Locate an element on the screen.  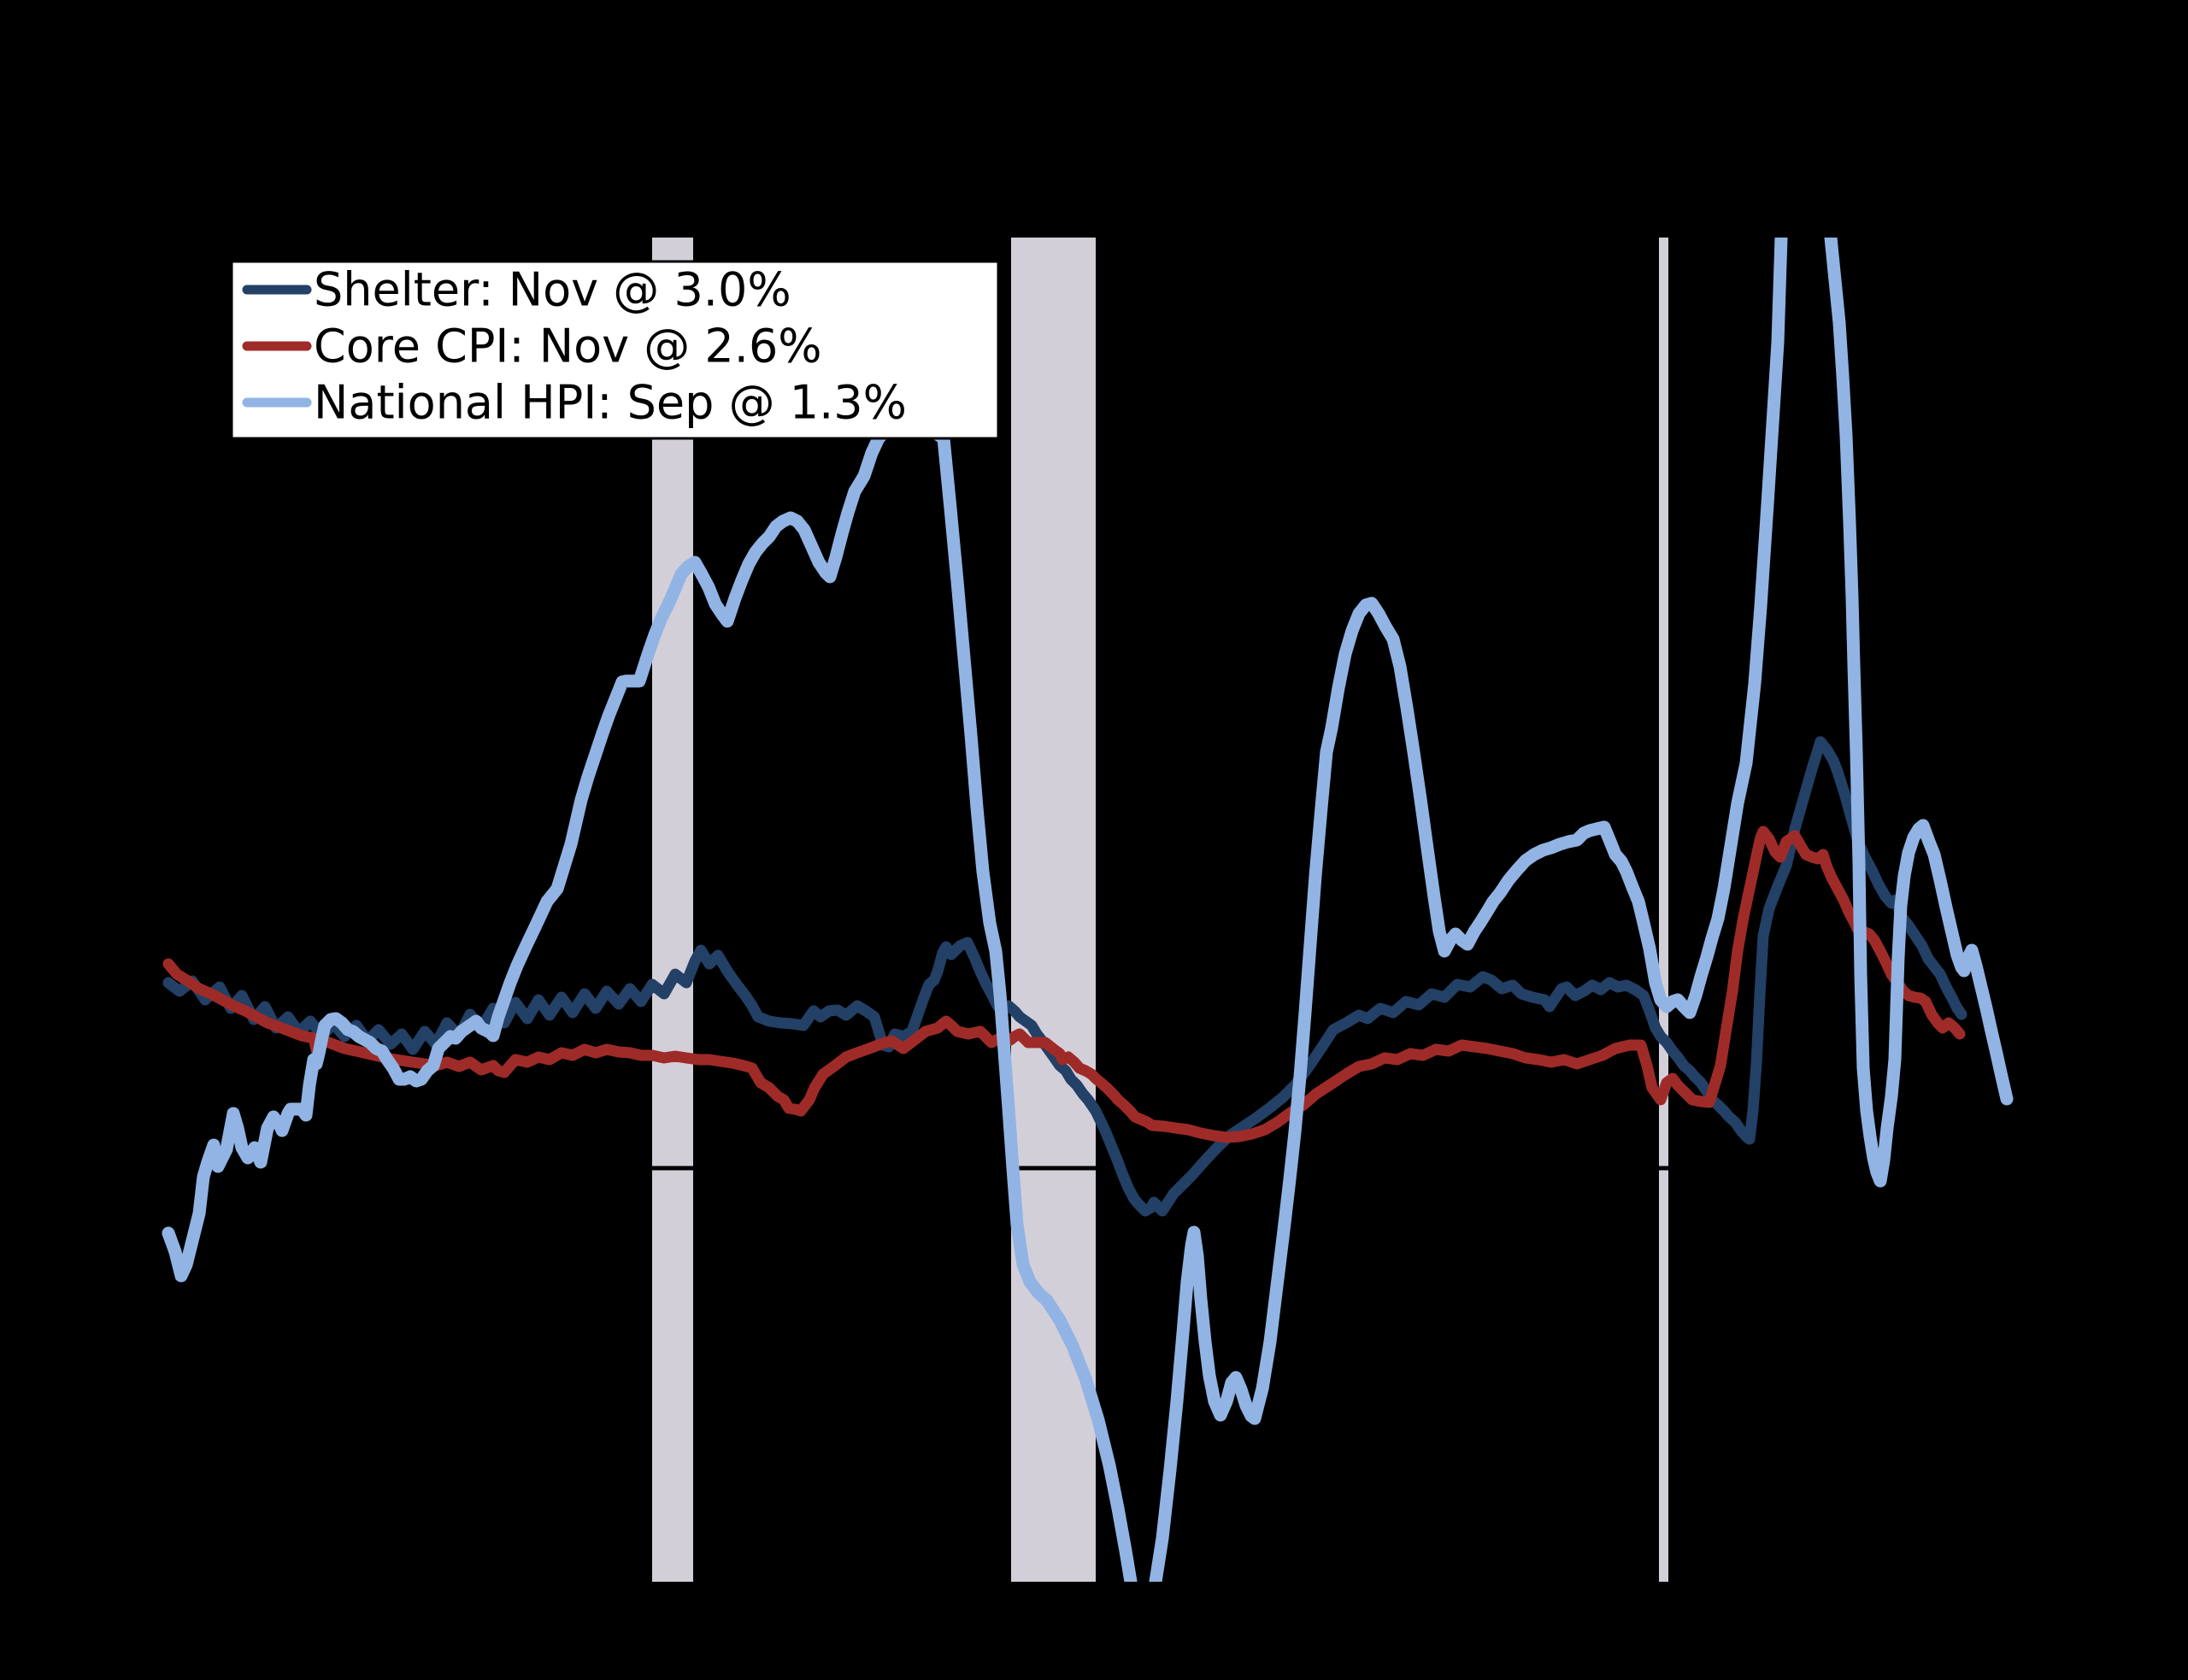
legend-label-shelter: Shelter: Nov @ 3.0% is located at coordinates (552, 290).